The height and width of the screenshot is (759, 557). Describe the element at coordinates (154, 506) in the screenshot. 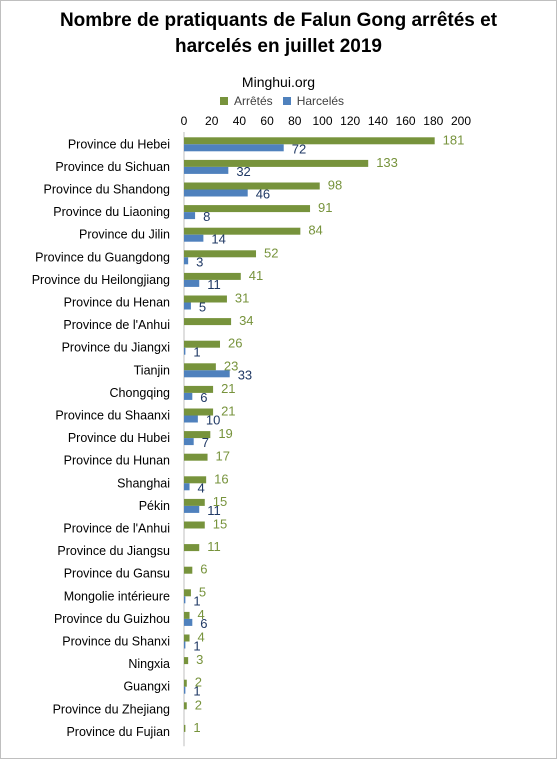

I see `category-label: Pékin` at that location.